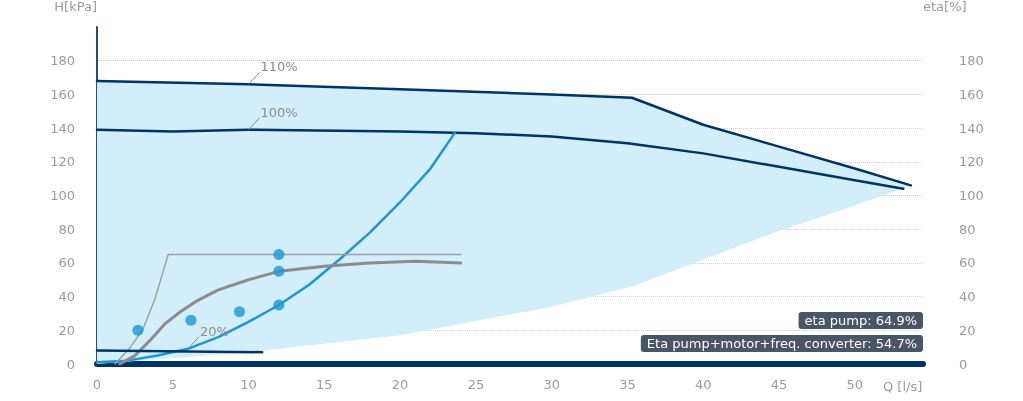 The height and width of the screenshot is (401, 1023). What do you see at coordinates (214, 331) in the screenshot?
I see `series-label: 20%` at bounding box center [214, 331].